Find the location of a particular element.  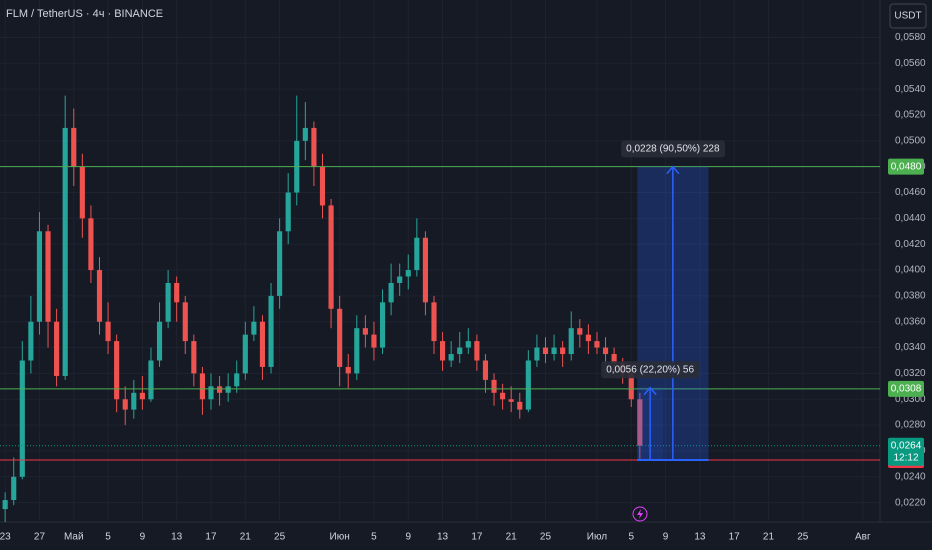

measure-label: 0,0056 (22,20%) 56 is located at coordinates (650, 369).